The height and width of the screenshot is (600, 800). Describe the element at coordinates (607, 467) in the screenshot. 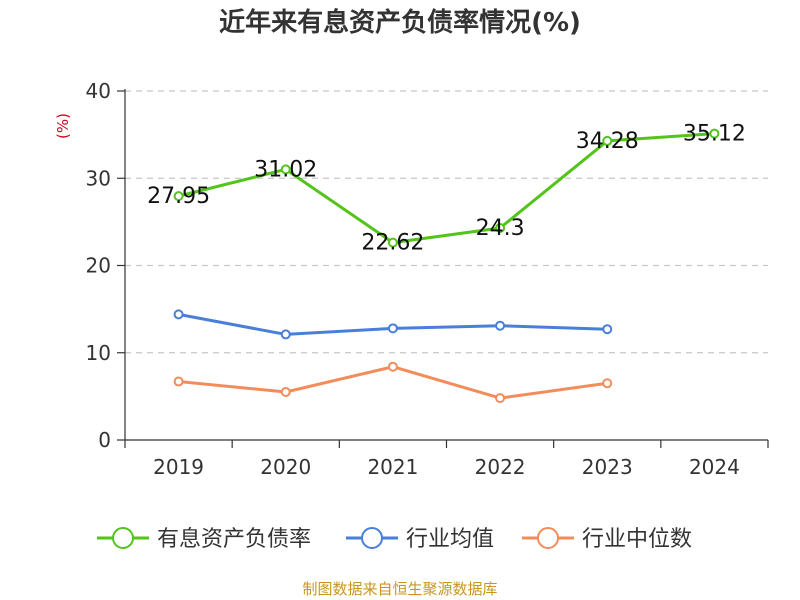

I see `x-tick-label: 2023` at that location.